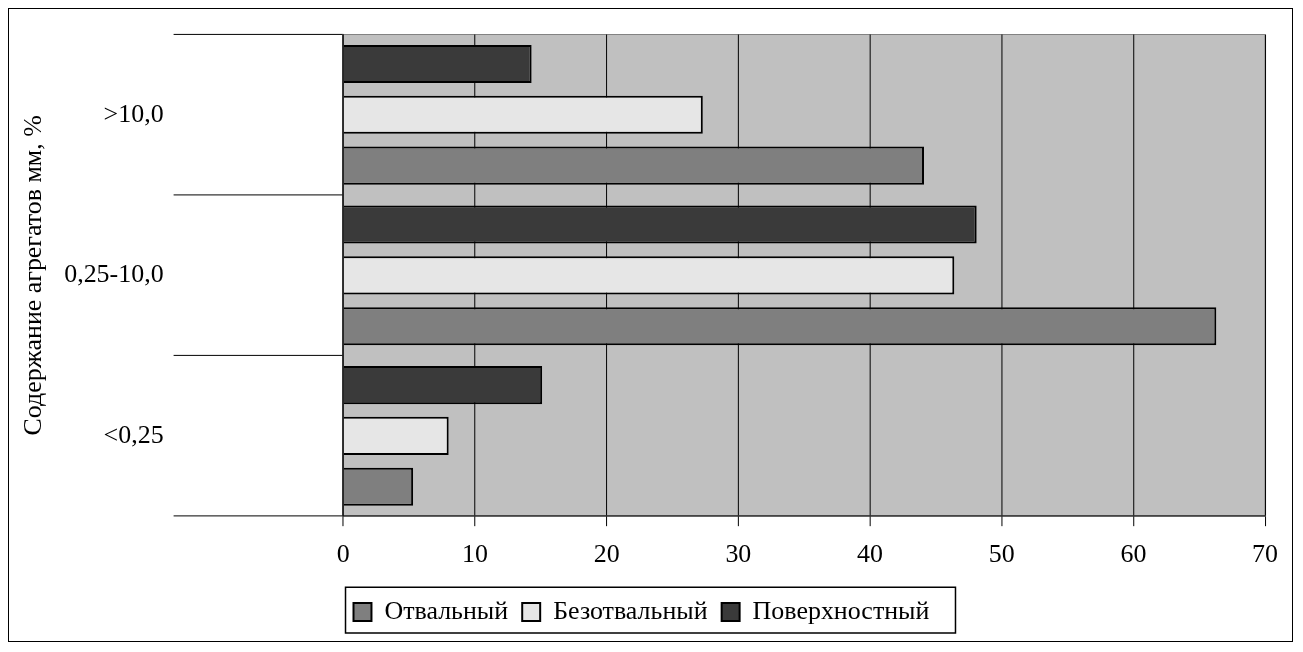  What do you see at coordinates (475, 554) in the screenshot?
I see `x-tick-label: 10` at bounding box center [475, 554].